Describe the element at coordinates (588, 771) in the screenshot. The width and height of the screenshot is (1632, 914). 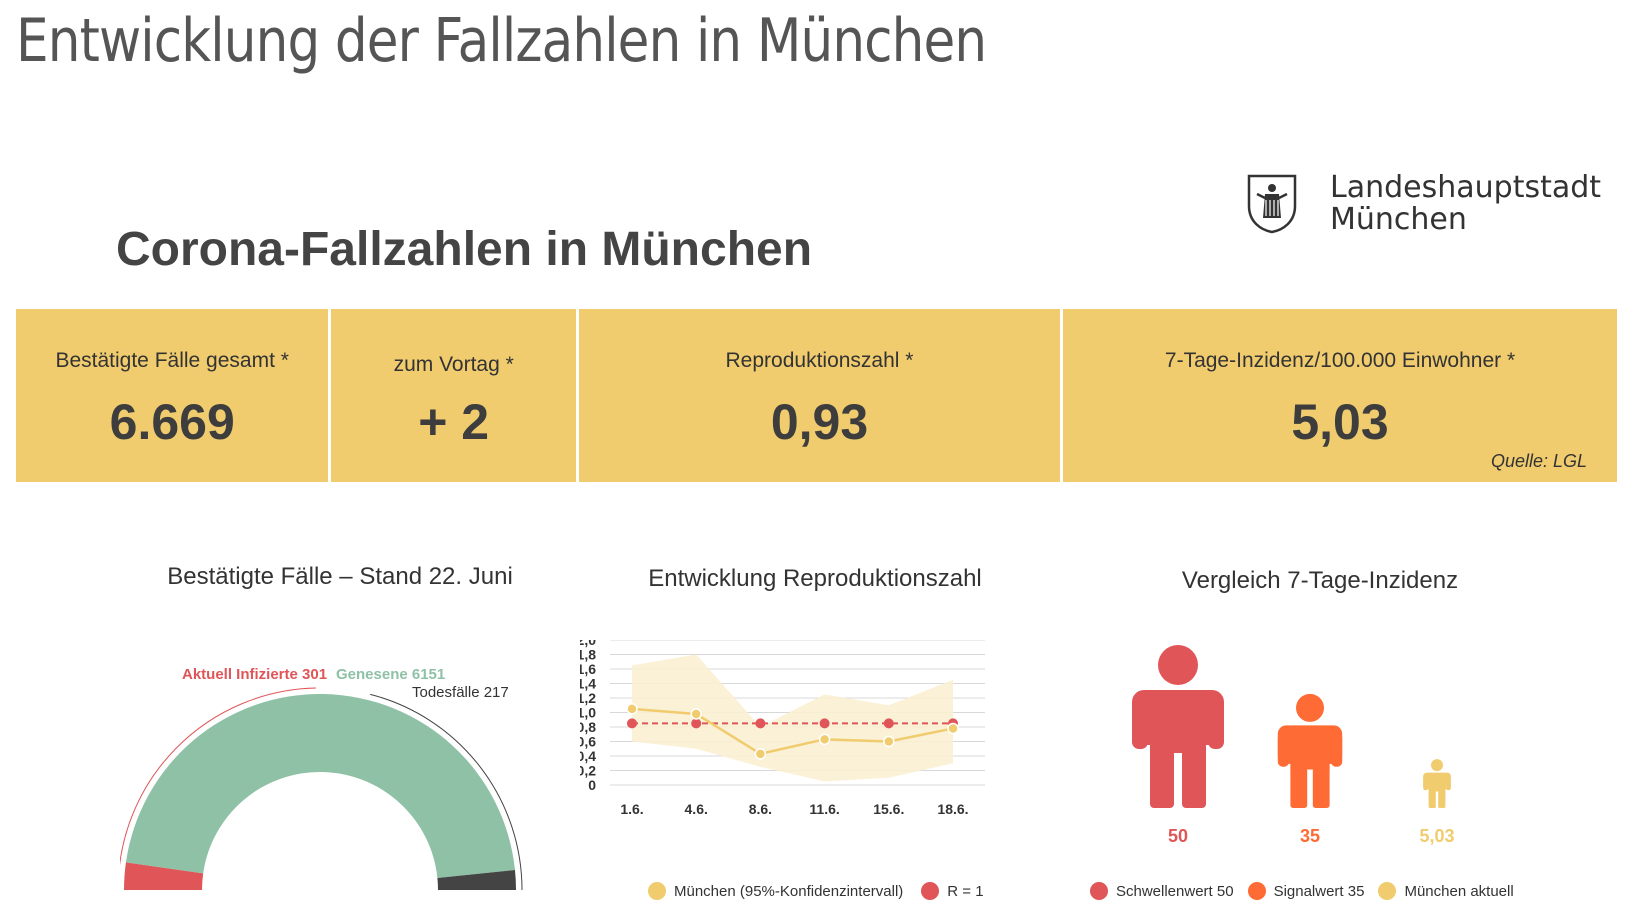
I see `y-tick-label: 0,2` at that location.